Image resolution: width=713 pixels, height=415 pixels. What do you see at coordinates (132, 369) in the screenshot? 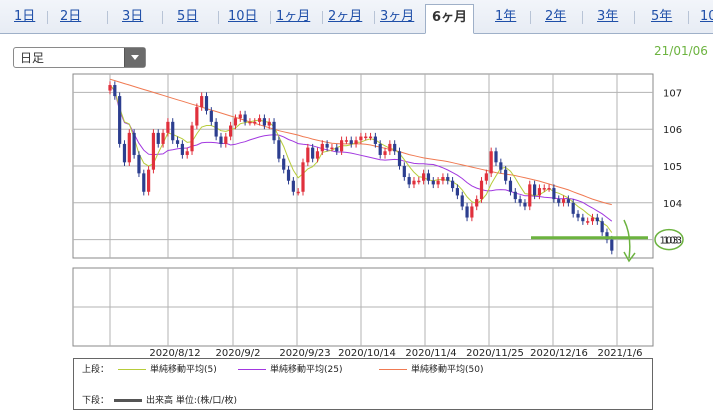
I see `legend-ma5-swatch` at bounding box center [132, 369].